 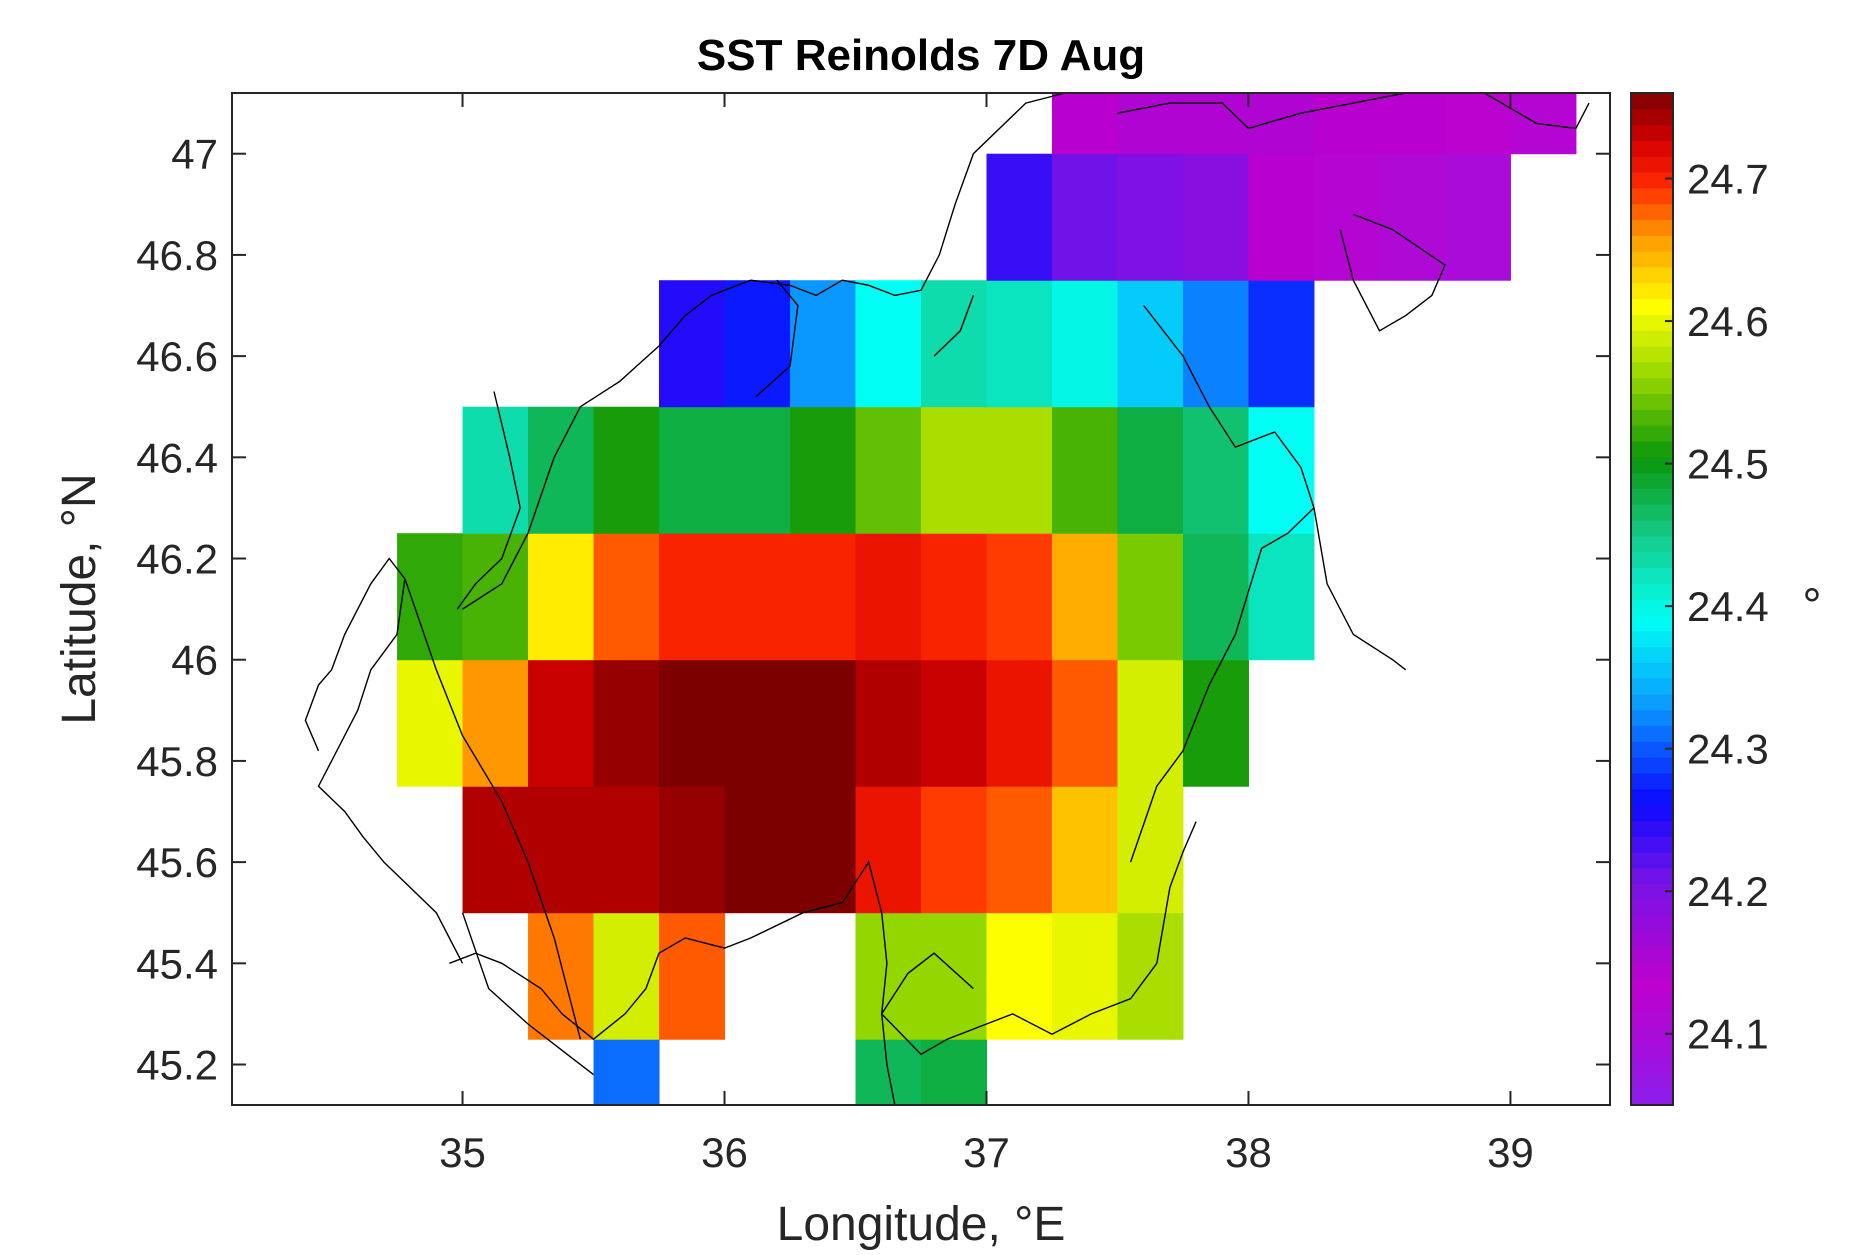 I want to click on x-tick-label: 35, so click(x=462, y=1152).